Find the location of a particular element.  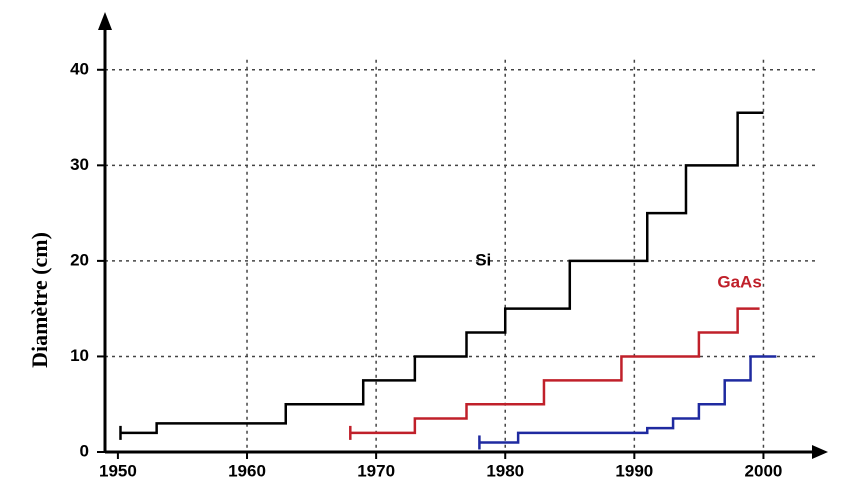

y-tick-label: 10 is located at coordinates (79, 355).